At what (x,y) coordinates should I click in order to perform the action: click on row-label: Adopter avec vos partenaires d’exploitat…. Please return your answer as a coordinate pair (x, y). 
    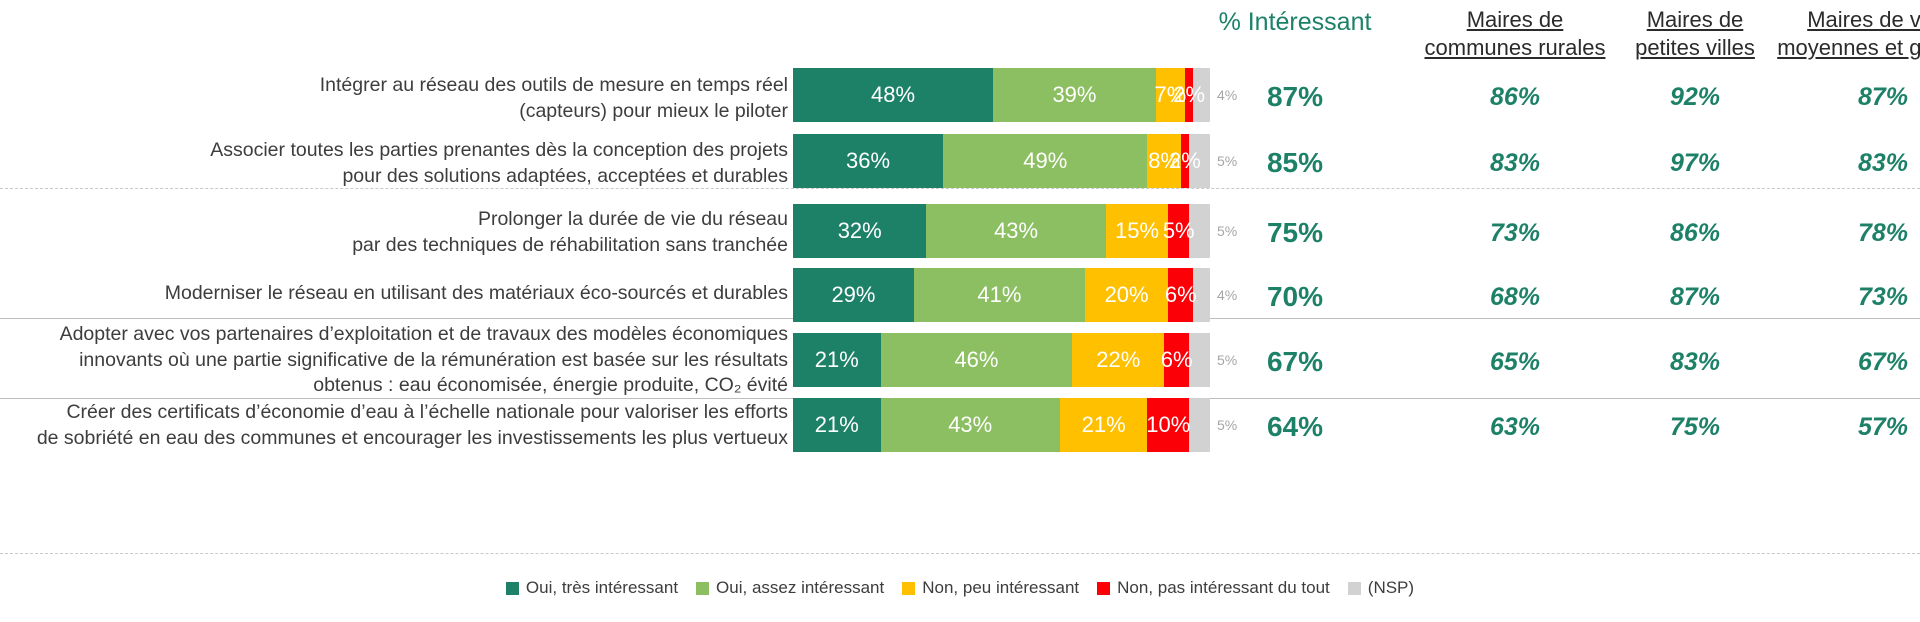
    Looking at the image, I should click on (394, 360).